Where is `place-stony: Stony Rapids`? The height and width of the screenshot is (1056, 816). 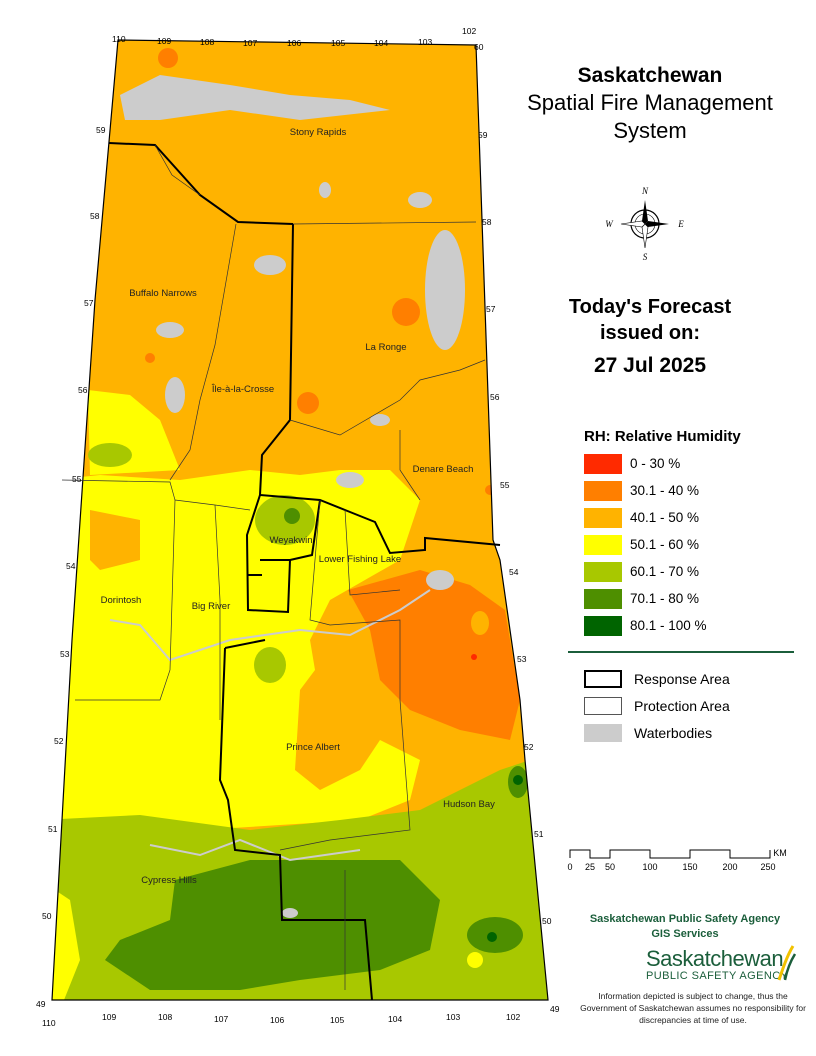
place-stony: Stony Rapids is located at coordinates (318, 132).